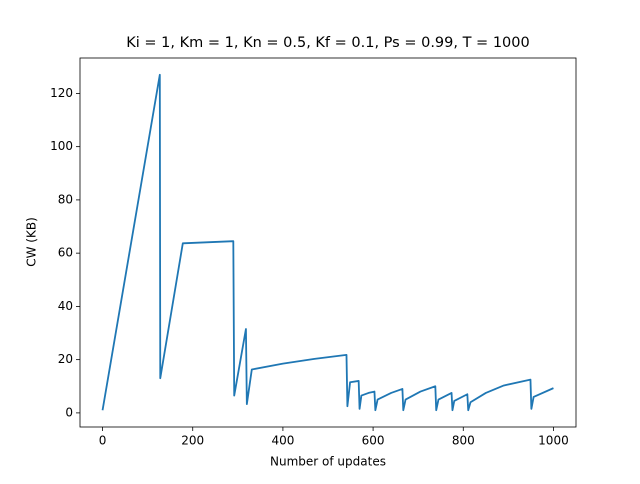 This screenshot has width=640, height=484. I want to click on y-axis-label: CW (KB), so click(32, 242).